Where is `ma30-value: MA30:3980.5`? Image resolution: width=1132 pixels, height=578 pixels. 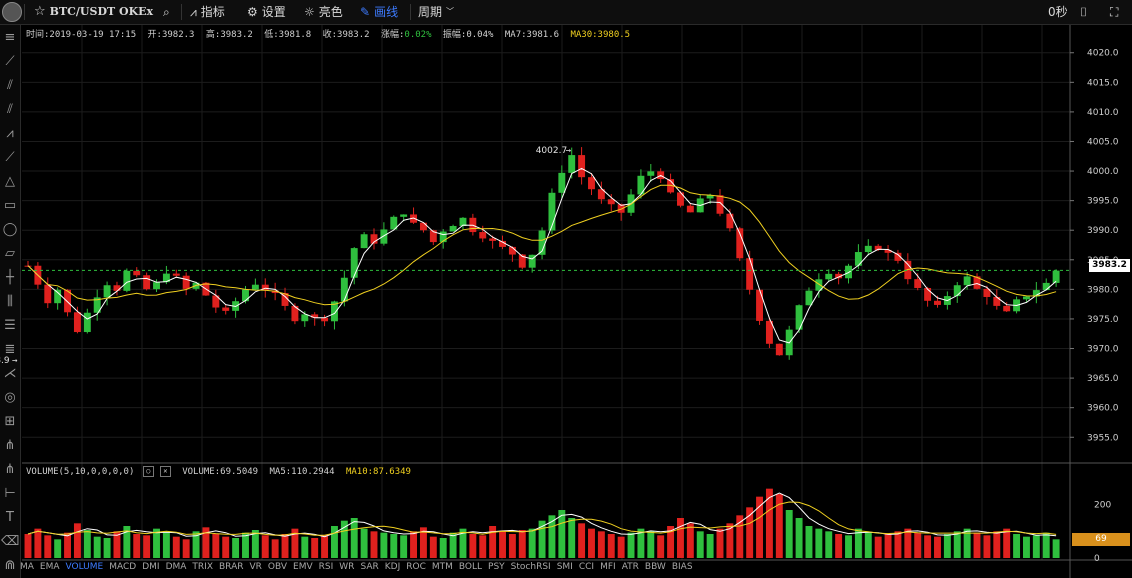
ma30-value: MA30:3980.5 is located at coordinates (600, 35).